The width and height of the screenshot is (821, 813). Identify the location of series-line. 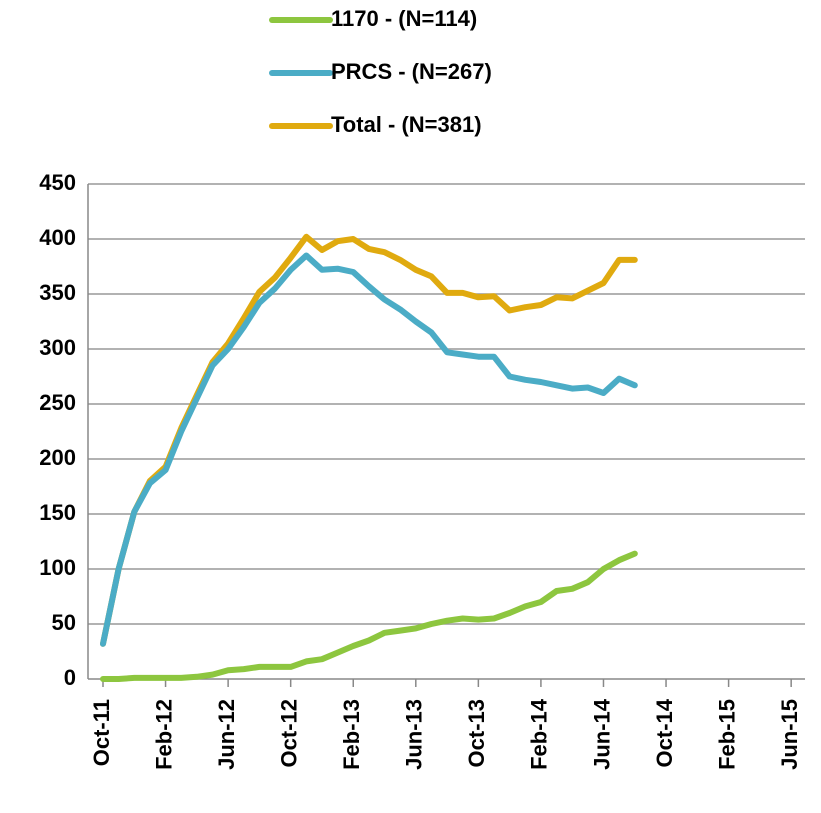
(369, 616).